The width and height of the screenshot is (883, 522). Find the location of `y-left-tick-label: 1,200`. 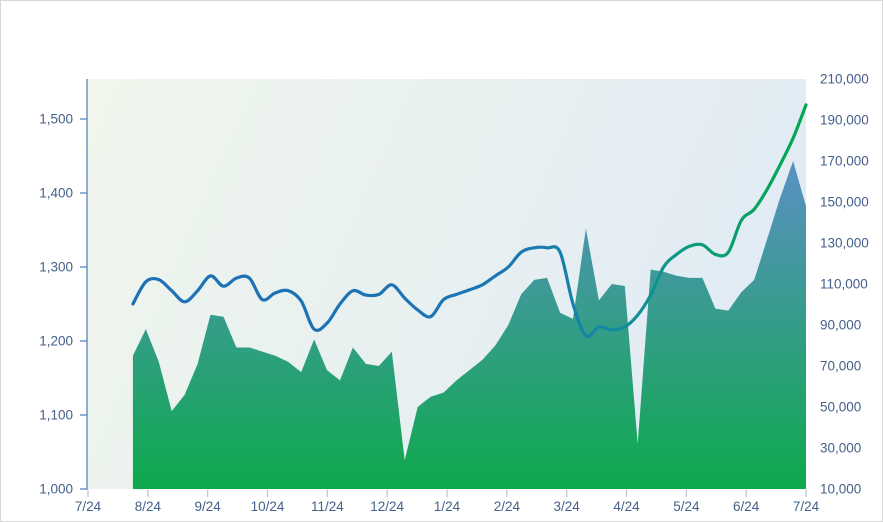

y-left-tick-label: 1,200 is located at coordinates (56, 341).